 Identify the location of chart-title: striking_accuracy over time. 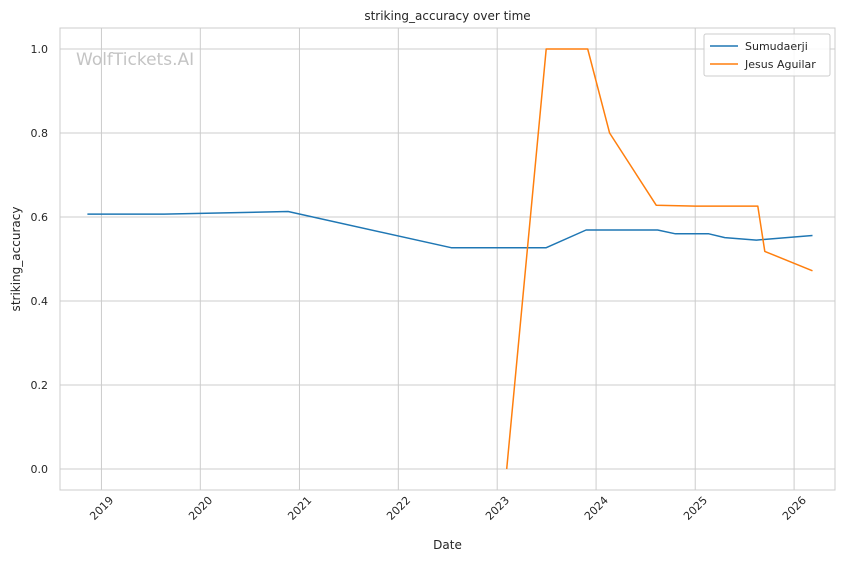
(447, 16).